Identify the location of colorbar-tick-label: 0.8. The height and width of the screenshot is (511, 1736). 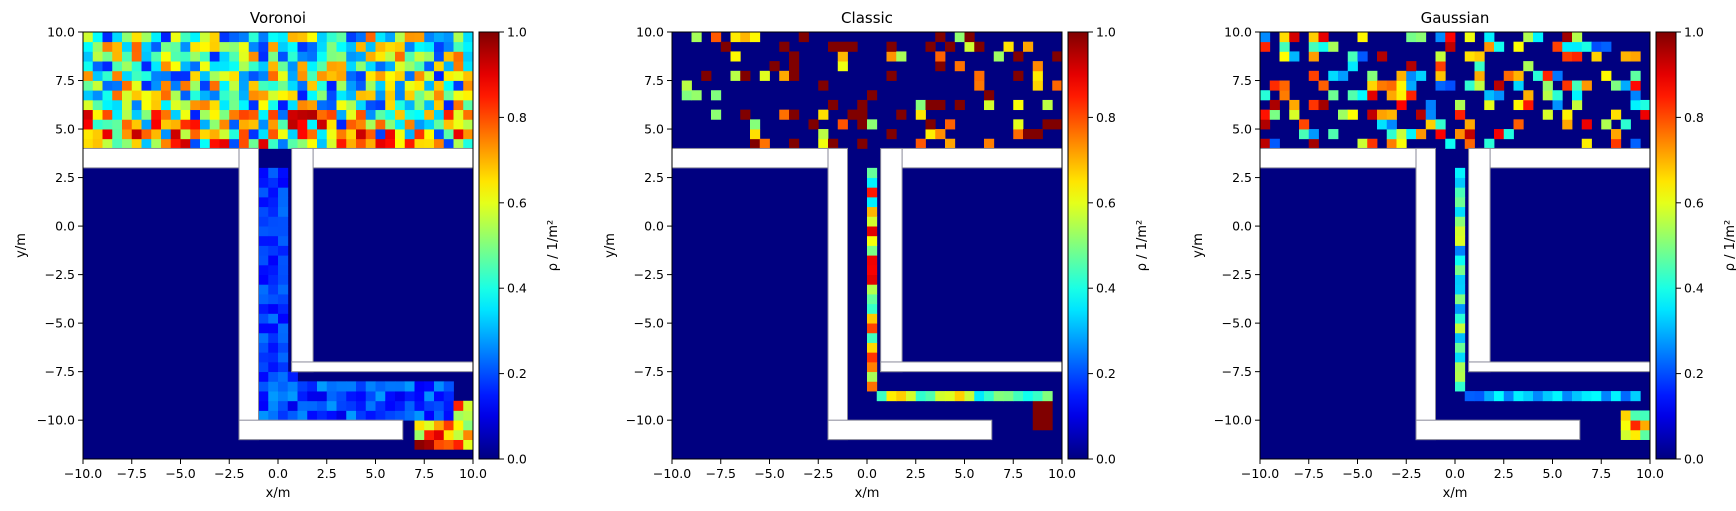
(1694, 117).